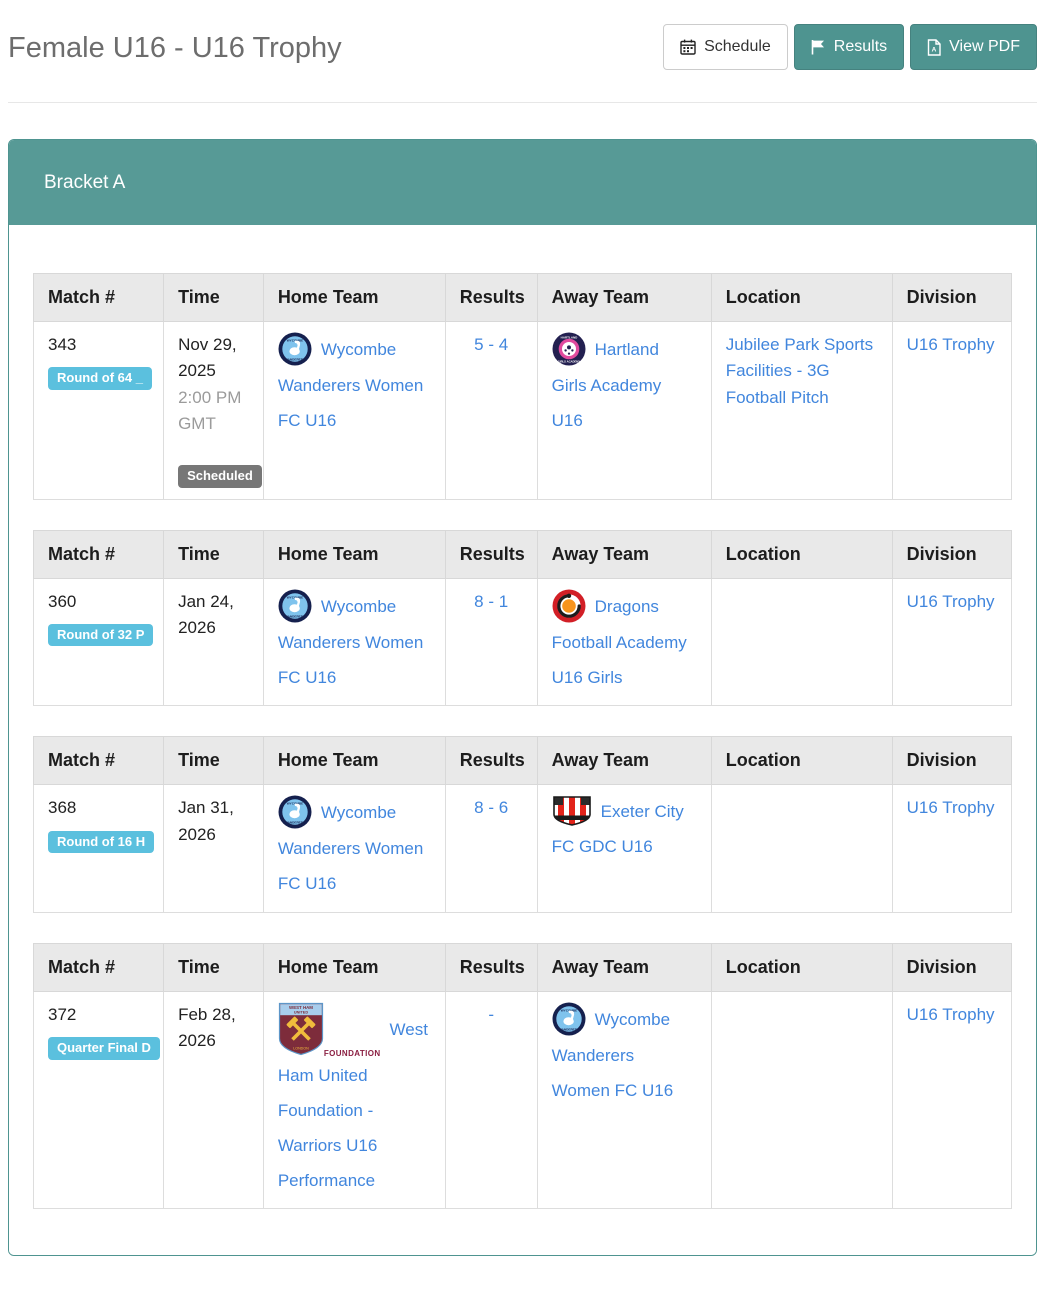  Describe the element at coordinates (491, 344) in the screenshot. I see `results-link: 5 - 4` at that location.